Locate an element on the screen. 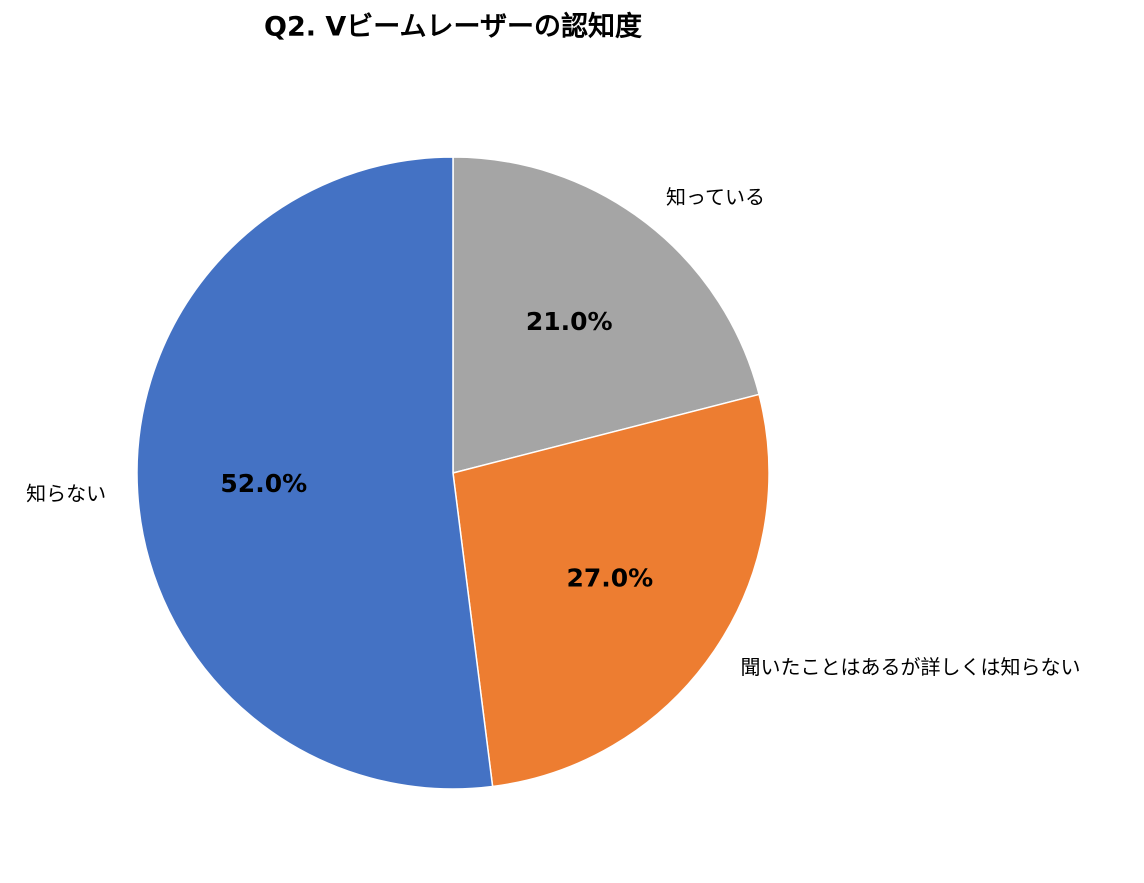 Image resolution: width=1144 pixels, height=883 pixels. category-label: 知らない is located at coordinates (66, 493).